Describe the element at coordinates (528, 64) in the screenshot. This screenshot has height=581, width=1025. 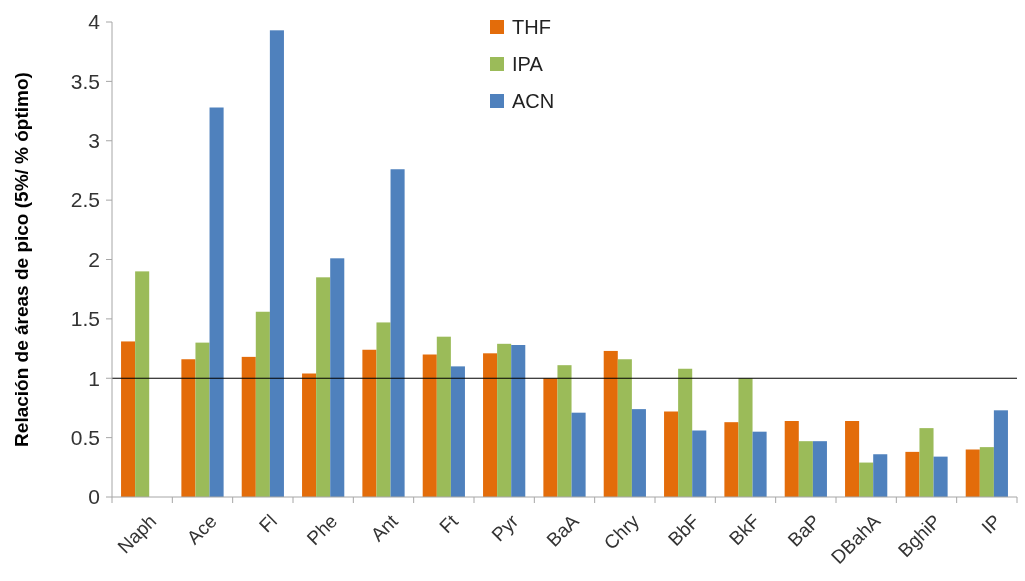
I see `legend-label: IPA` at that location.